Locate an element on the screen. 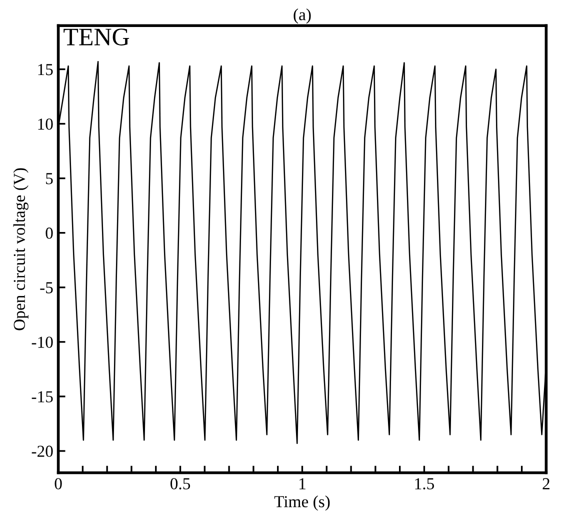 The height and width of the screenshot is (523, 566). x-tick-label: 2 is located at coordinates (546, 484).